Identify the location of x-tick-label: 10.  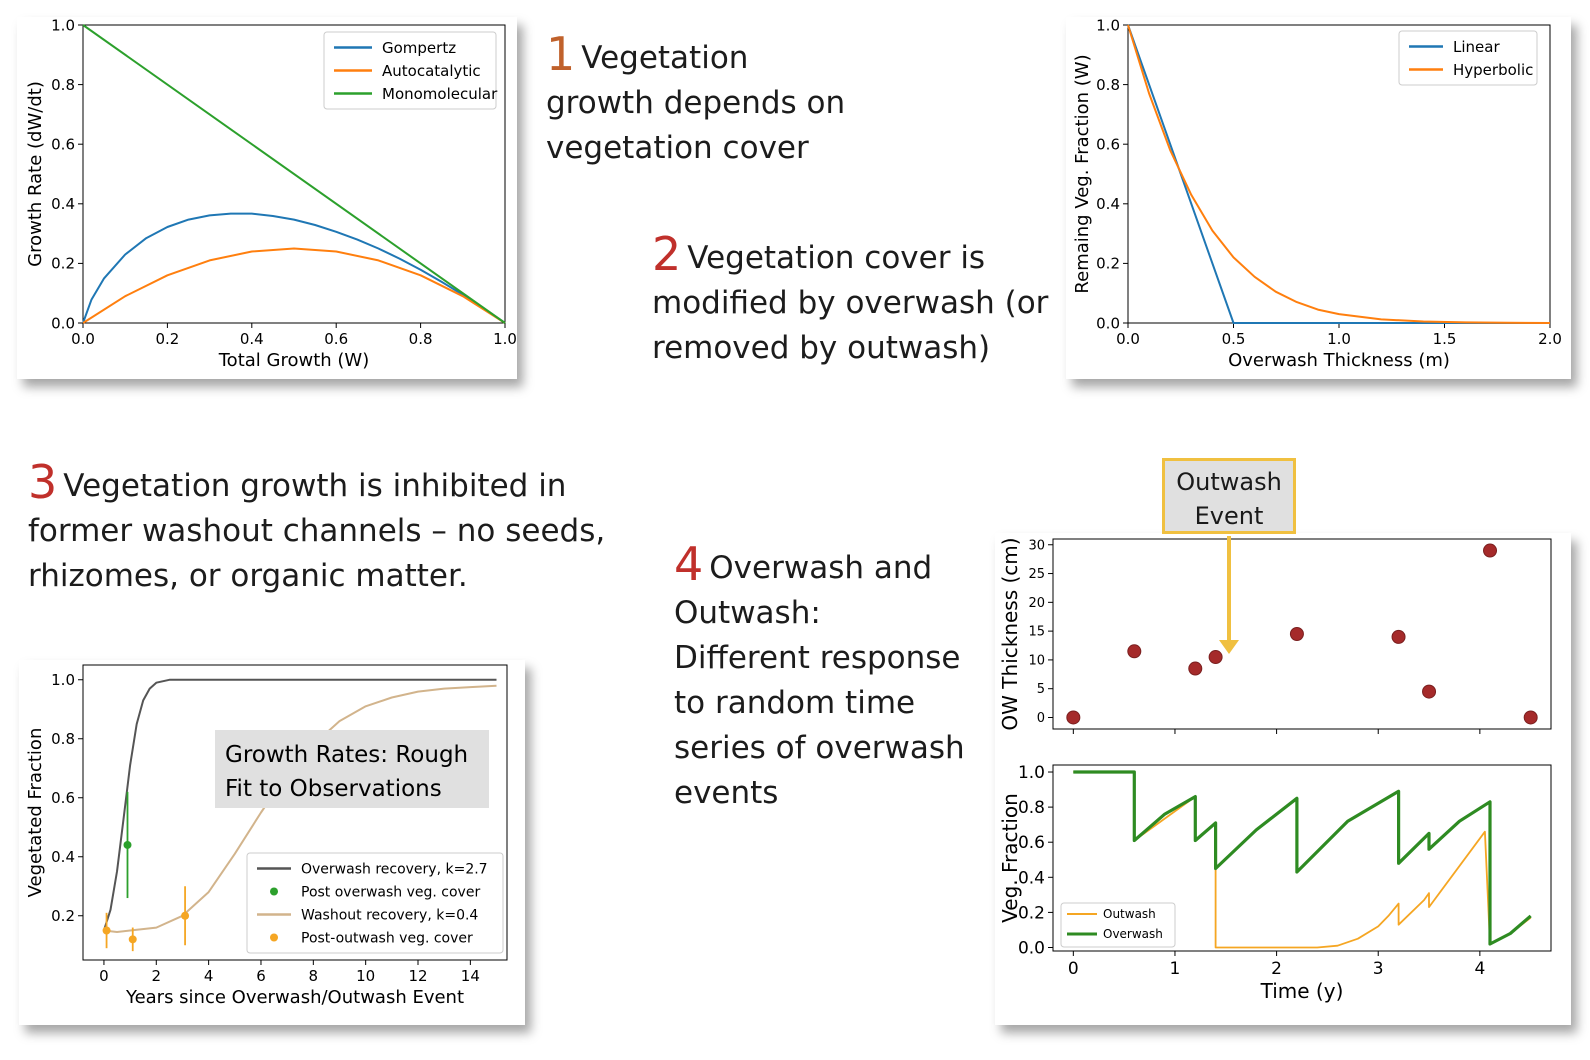
(365, 976).